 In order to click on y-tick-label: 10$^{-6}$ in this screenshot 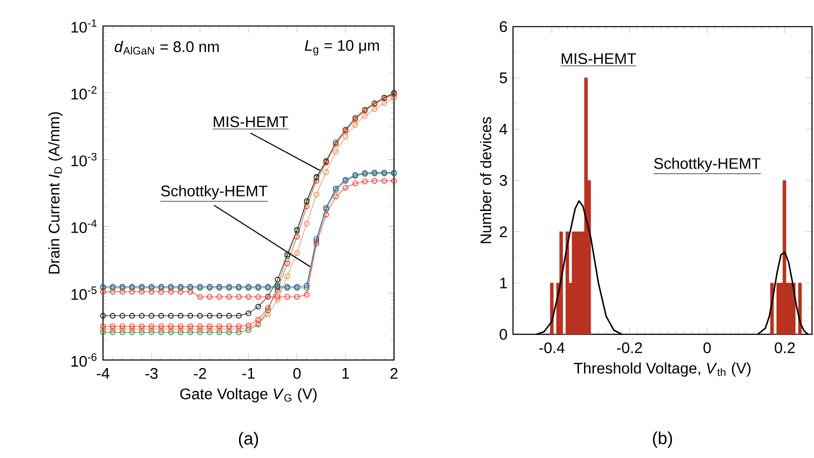, I will do `click(84, 360)`.